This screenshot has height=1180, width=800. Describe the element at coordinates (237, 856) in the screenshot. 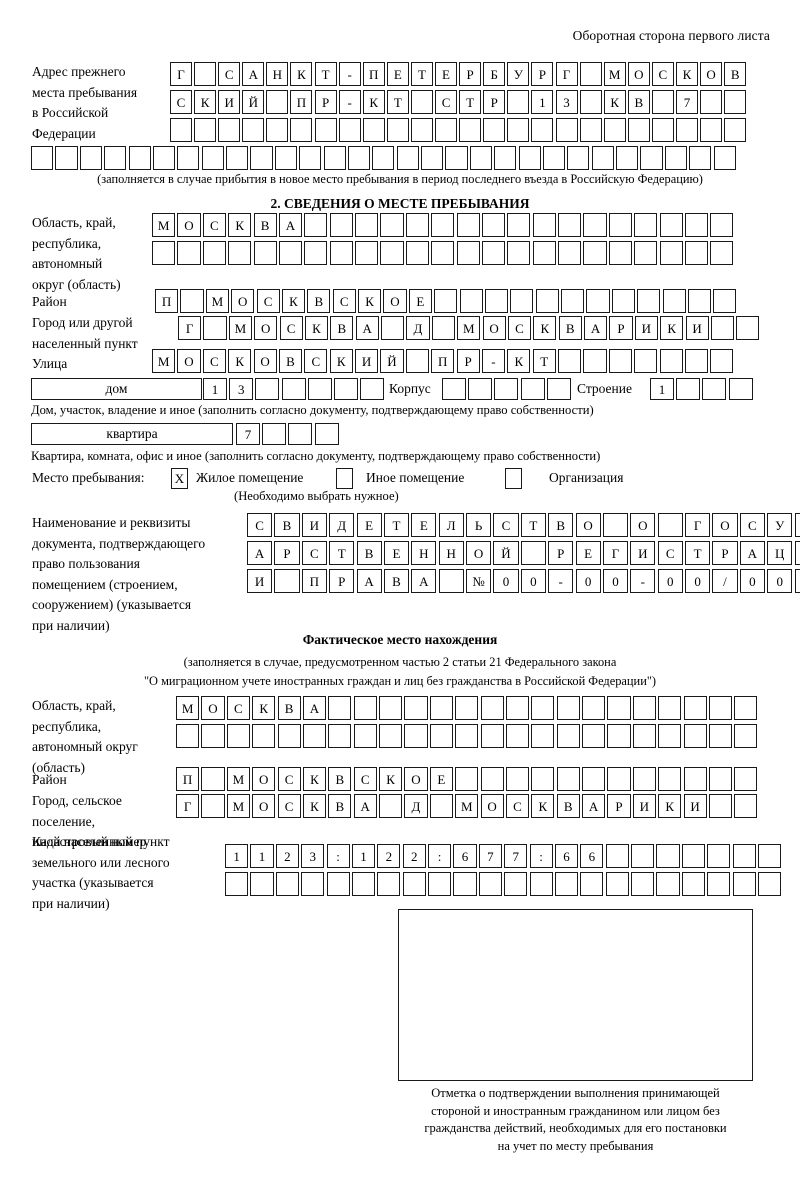

I see `char-cell: 1` at that location.